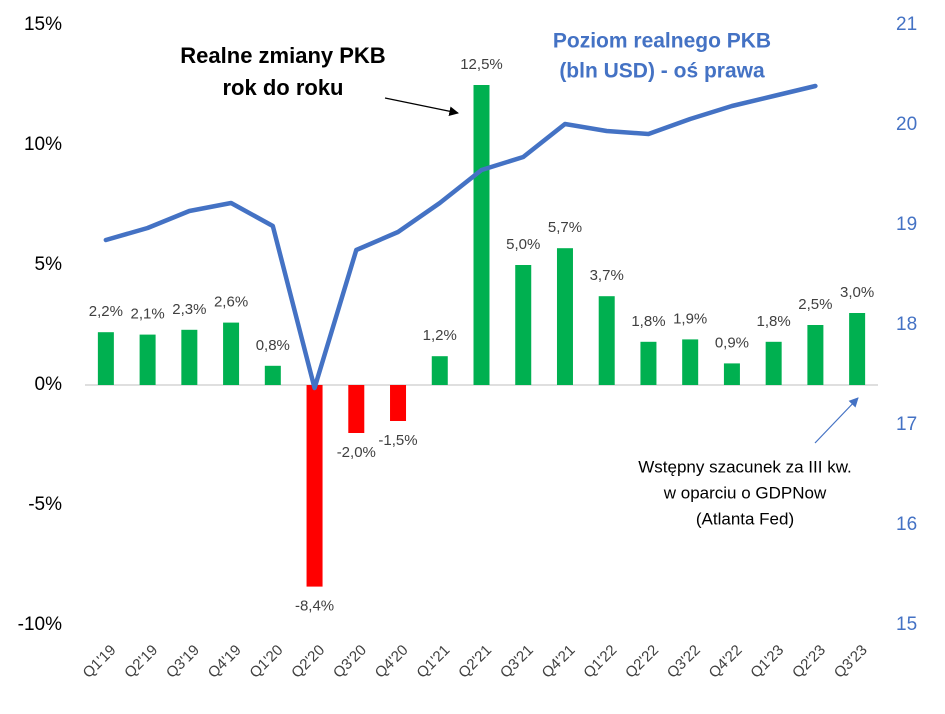  I want to click on y-tick-label: 0%, so click(49, 384).